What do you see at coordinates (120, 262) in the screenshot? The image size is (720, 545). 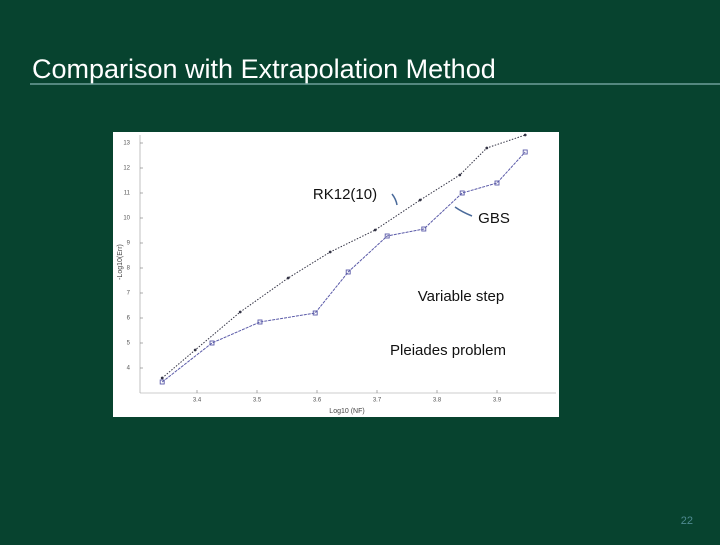 I see `y-axis-label: -Log10(Err)` at bounding box center [120, 262].